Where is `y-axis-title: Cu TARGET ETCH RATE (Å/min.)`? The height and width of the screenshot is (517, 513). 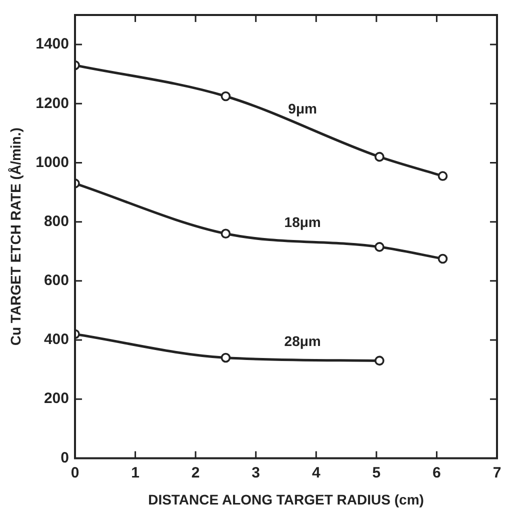 y-axis-title: Cu TARGET ETCH RATE (Å/min.) is located at coordinates (15, 237).